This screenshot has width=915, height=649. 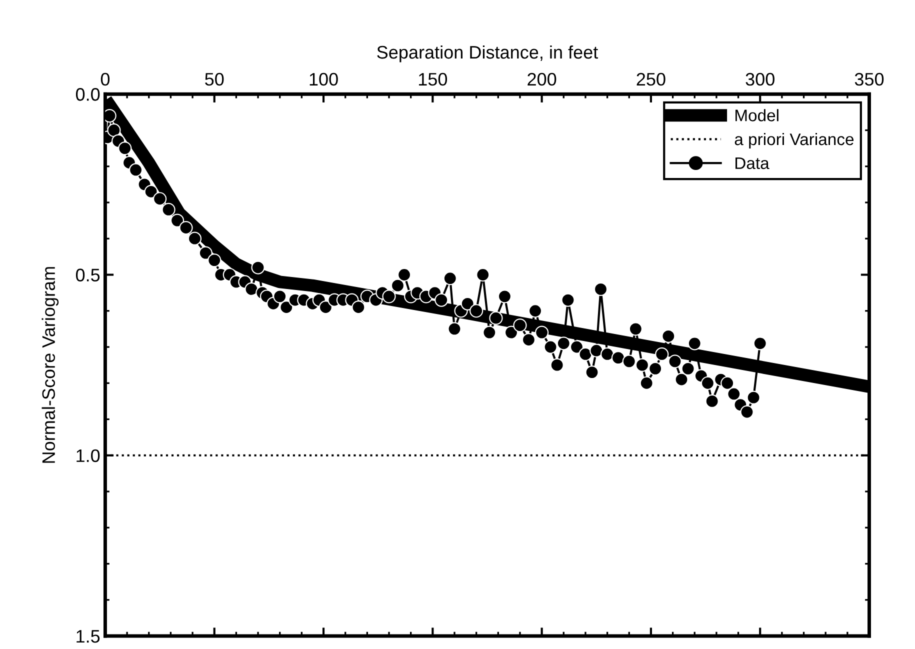 I want to click on legend-label: a priori Variance, so click(x=794, y=140).